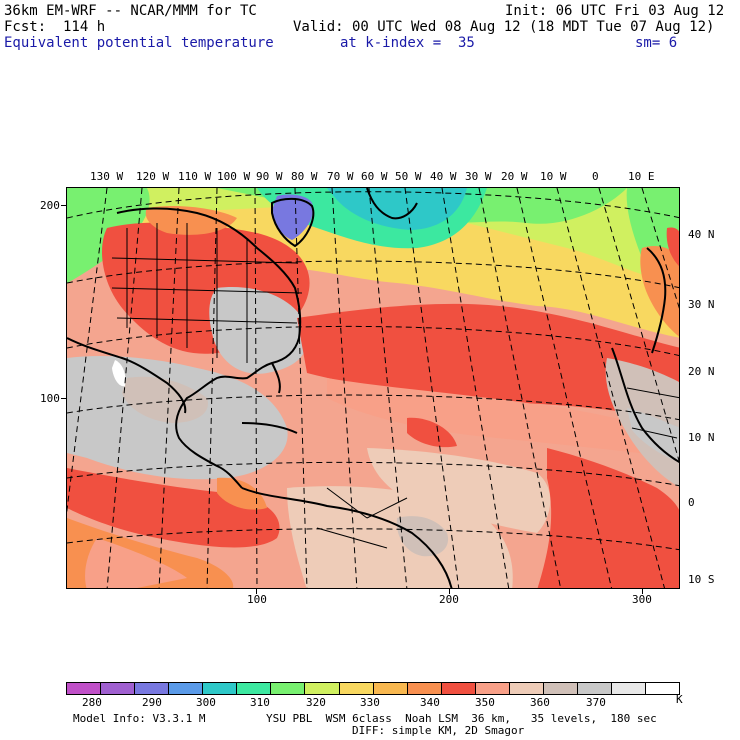 The image size is (740, 740). What do you see at coordinates (153, 176) in the screenshot?
I see `lon-label: 120 W` at bounding box center [153, 176].